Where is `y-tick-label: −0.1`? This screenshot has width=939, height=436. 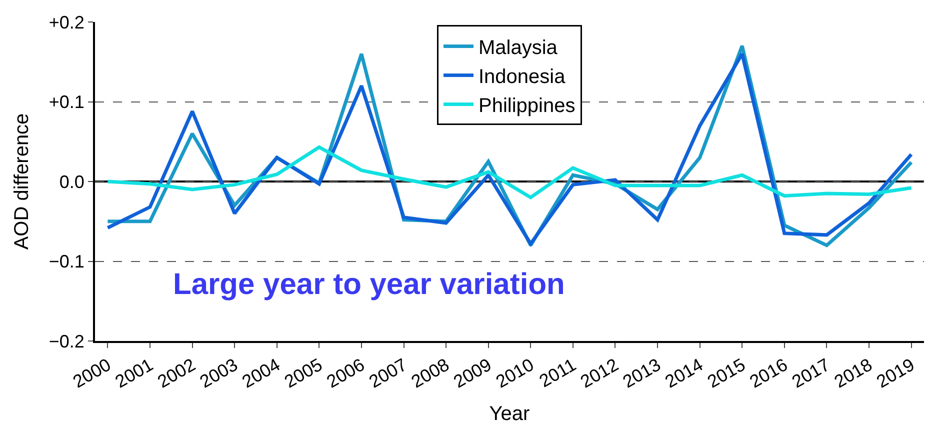 y-tick-label: −0.1 is located at coordinates (66, 262).